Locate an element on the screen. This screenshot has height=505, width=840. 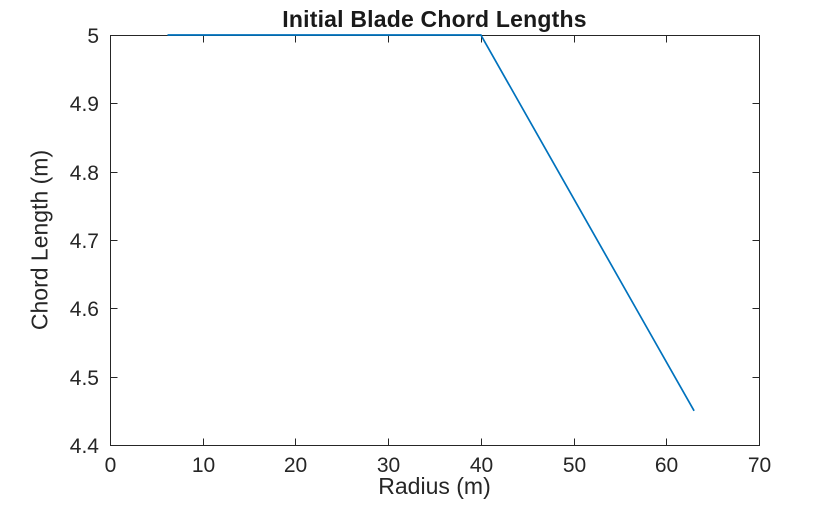
y-axis-label: Chord Length (m) is located at coordinates (39, 240).